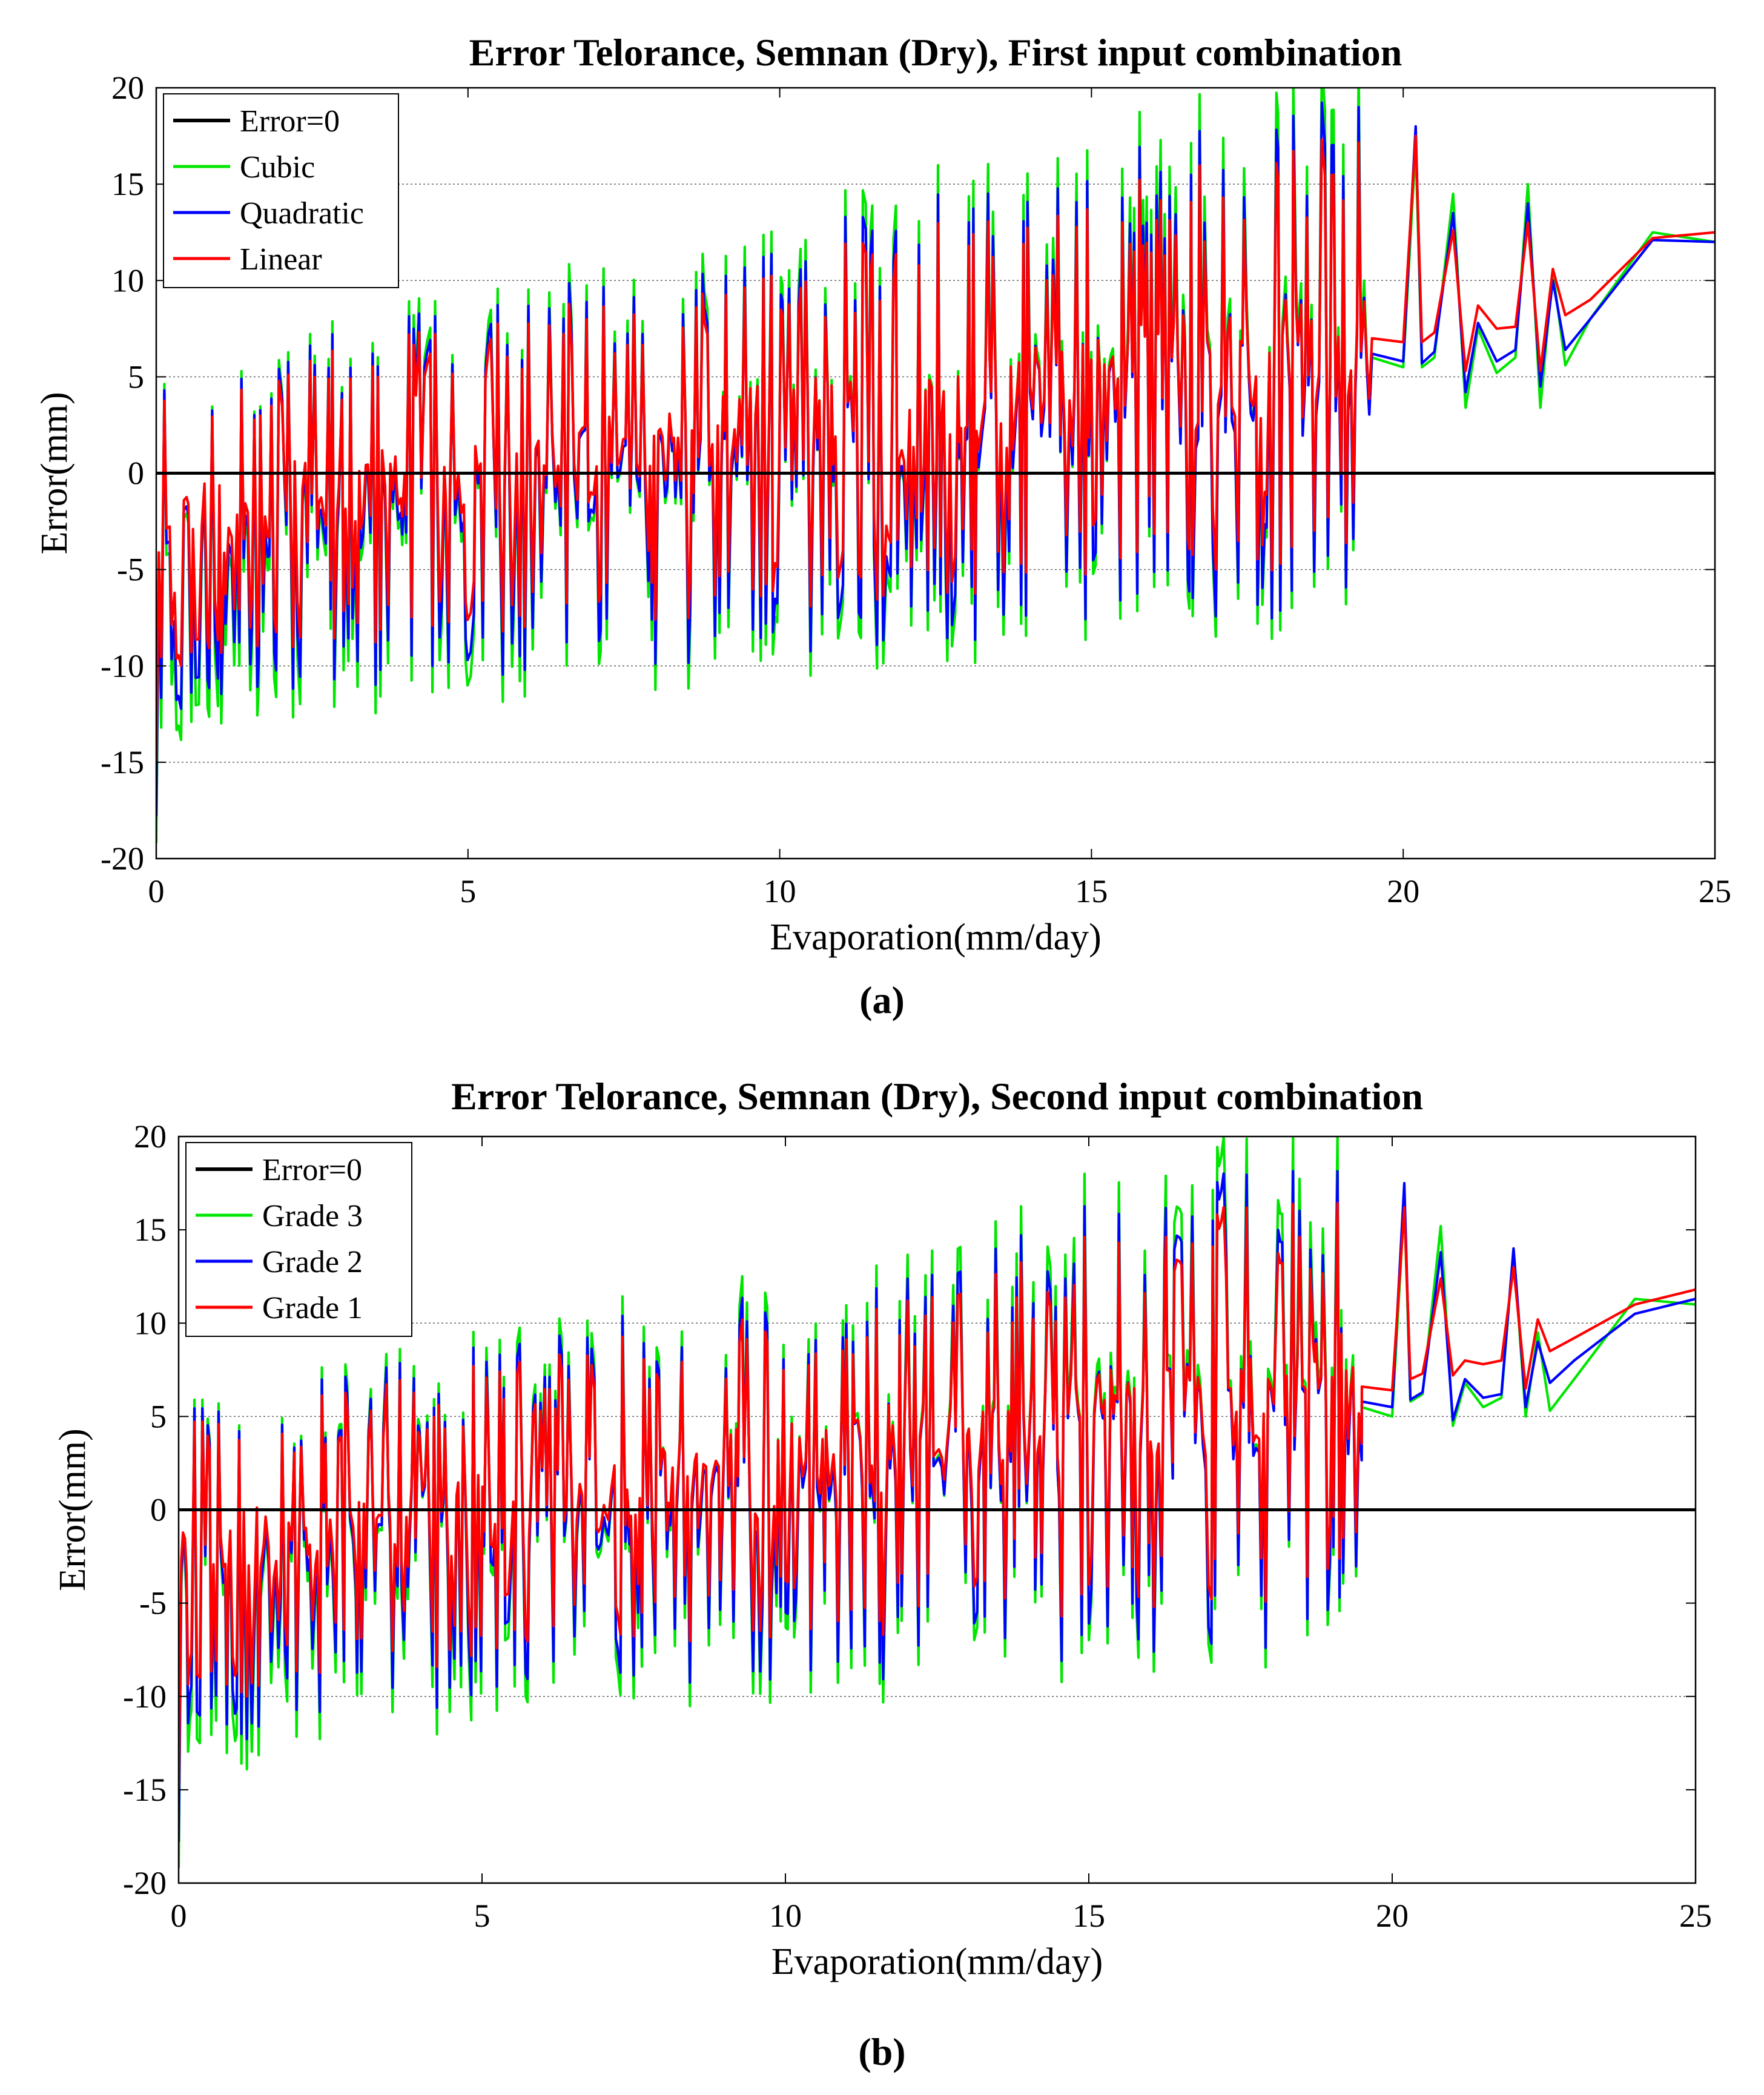 This screenshot has width=1764, height=2095. Describe the element at coordinates (312, 1262) in the screenshot. I see `legend-label-grade-2: Grade 2` at that location.